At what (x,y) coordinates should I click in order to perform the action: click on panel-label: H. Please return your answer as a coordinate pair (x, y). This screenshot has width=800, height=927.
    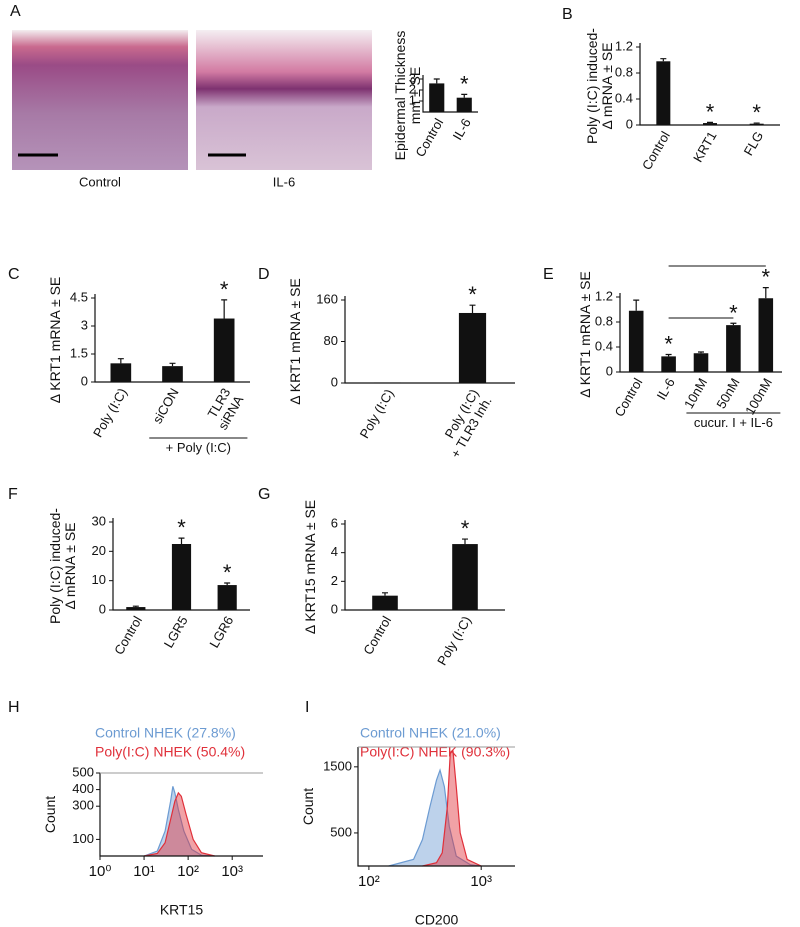
    Looking at the image, I should click on (14, 707).